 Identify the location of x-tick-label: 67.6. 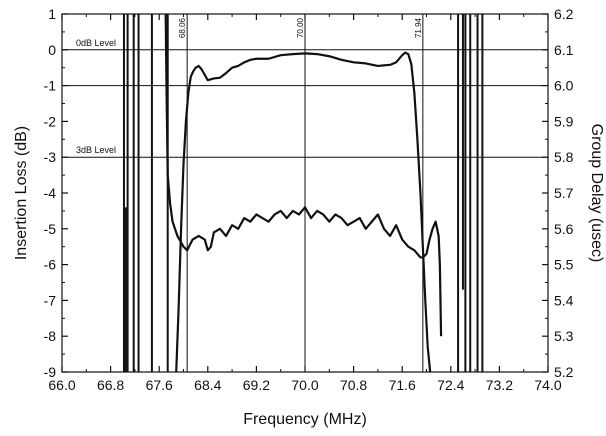
(159, 385).